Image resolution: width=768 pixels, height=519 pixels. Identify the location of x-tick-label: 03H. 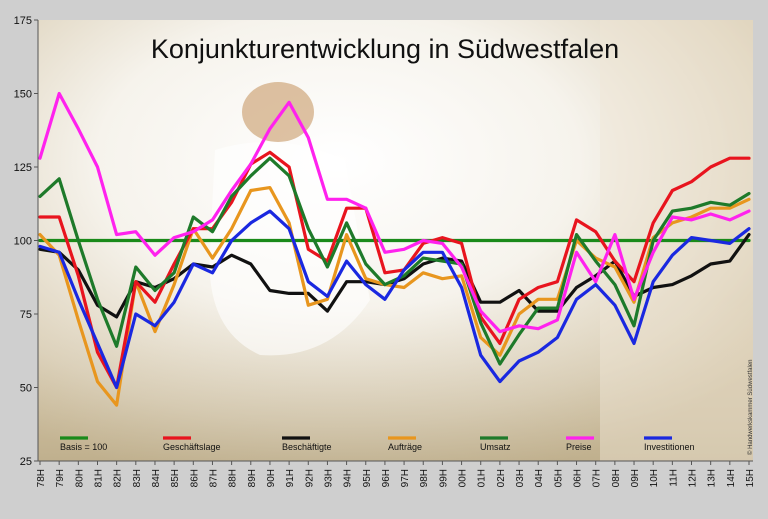
(520, 478).